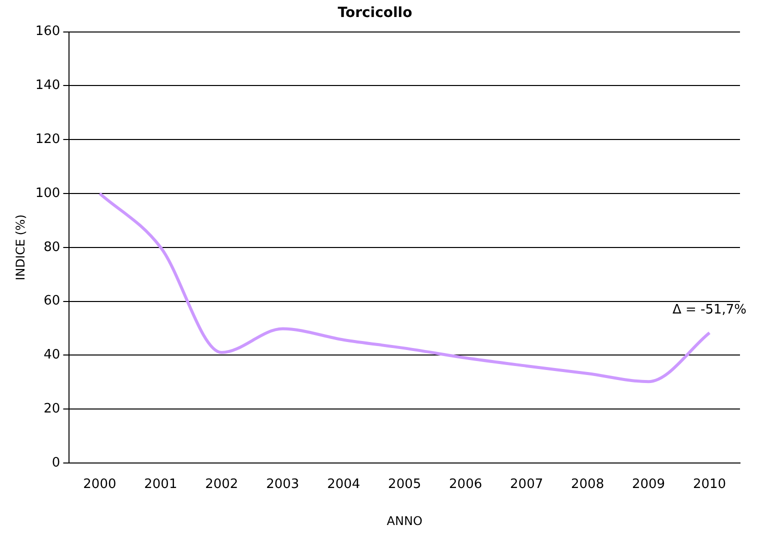 Image resolution: width=760 pixels, height=538 pixels. Describe the element at coordinates (465, 484) in the screenshot. I see `x-tick-label: 2006` at that location.